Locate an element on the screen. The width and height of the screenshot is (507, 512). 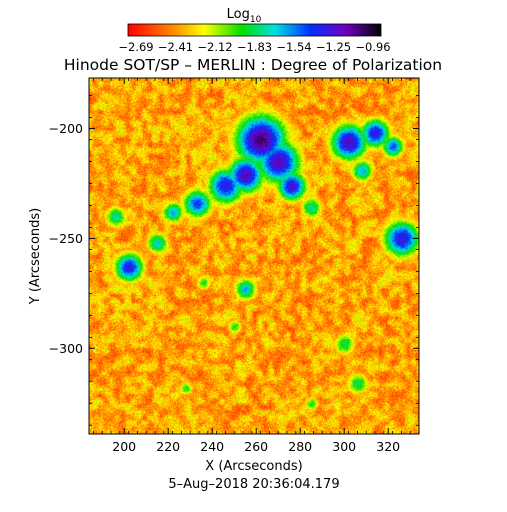
colorbar-tick-label: −2.41 is located at coordinates (175, 47).